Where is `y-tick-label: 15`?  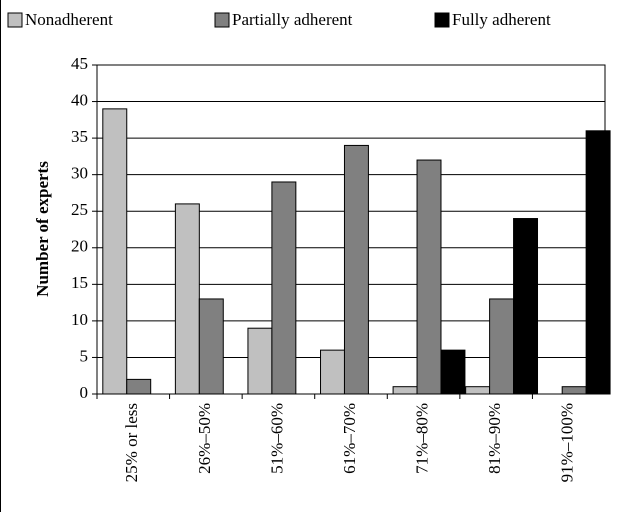 y-tick-label: 15 is located at coordinates (79, 282).